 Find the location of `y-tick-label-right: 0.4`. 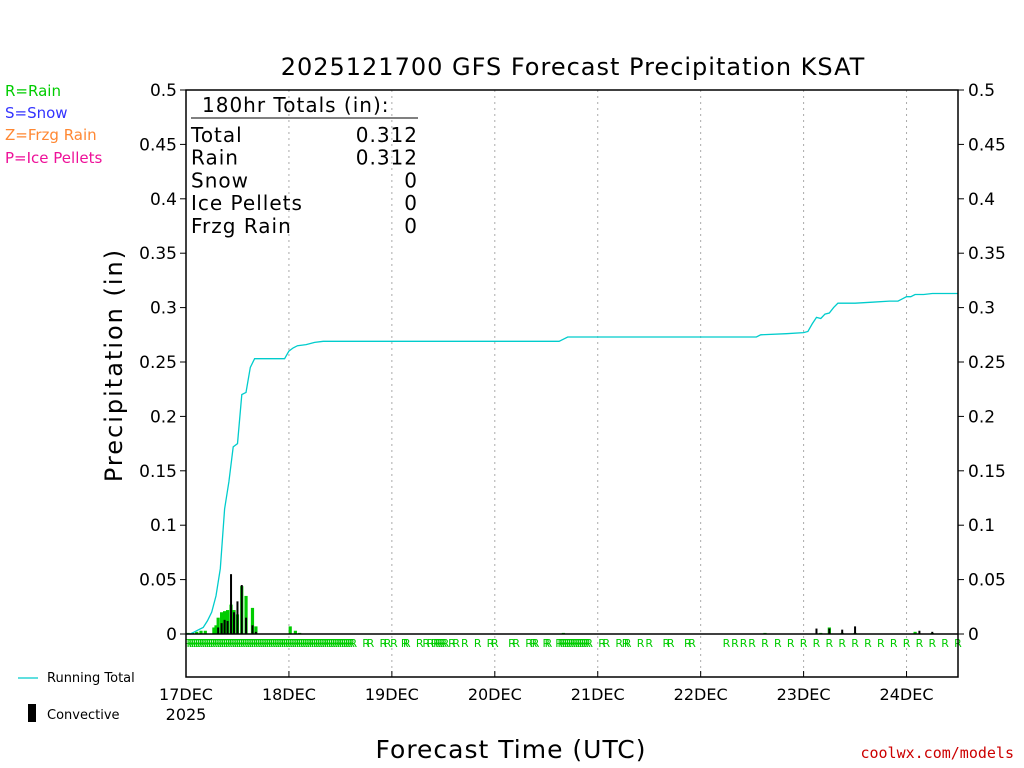

y-tick-label-right: 0.4 is located at coordinates (981, 200).